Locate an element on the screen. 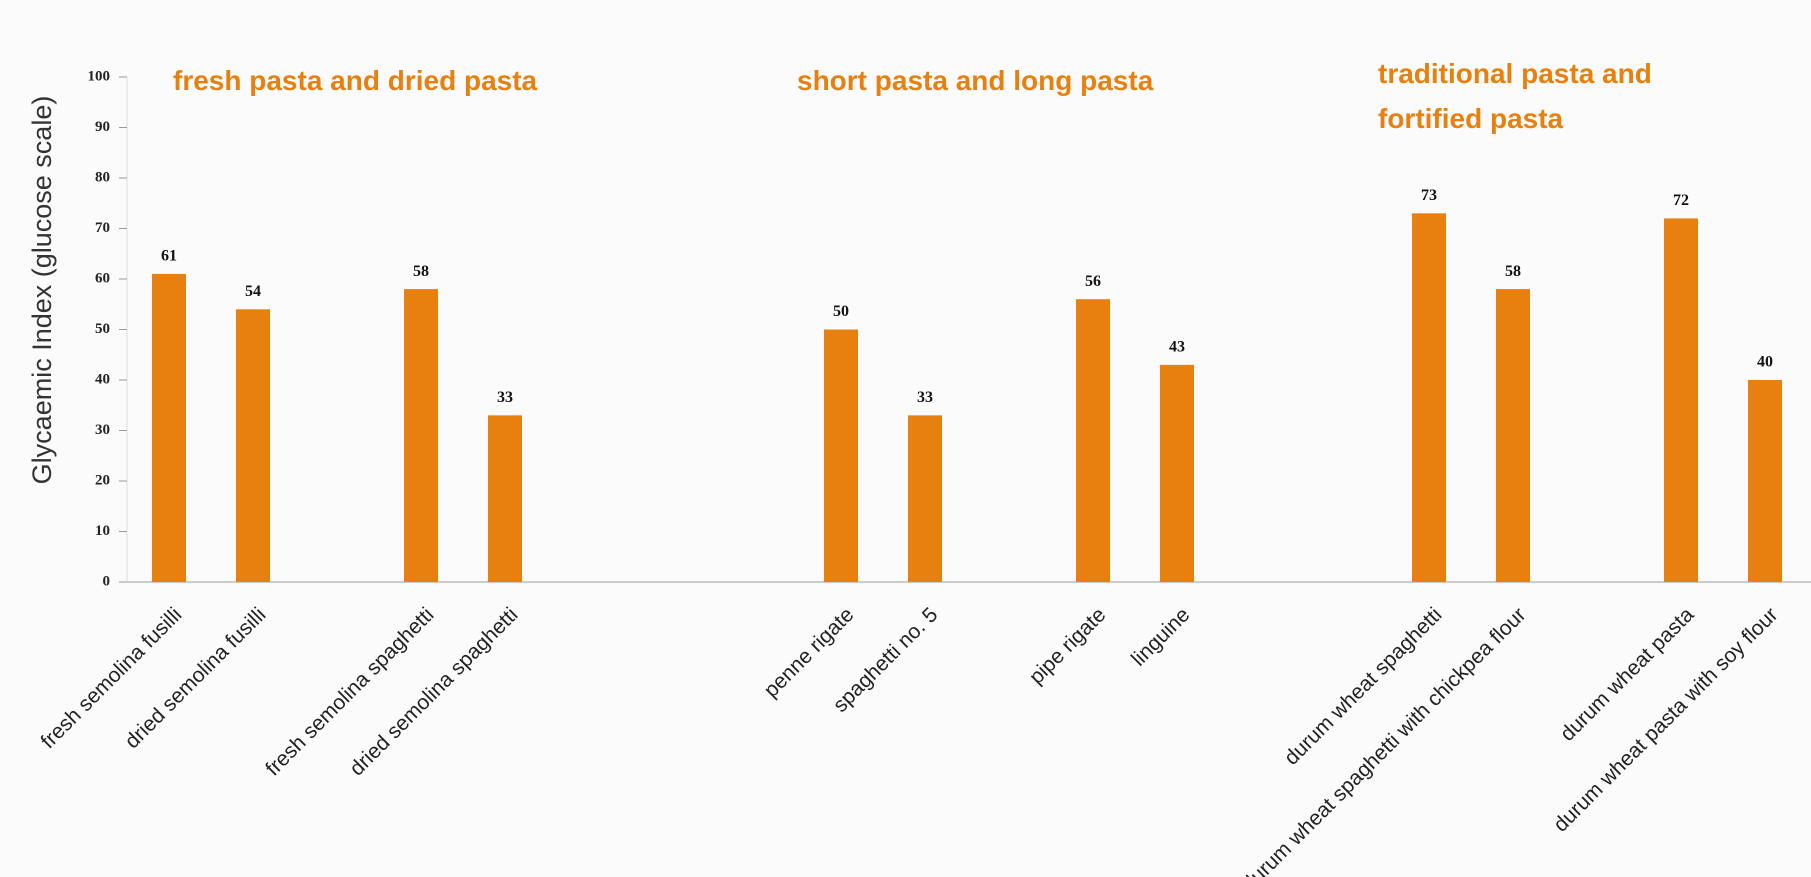  y-tick-label: 70 is located at coordinates (102, 228).